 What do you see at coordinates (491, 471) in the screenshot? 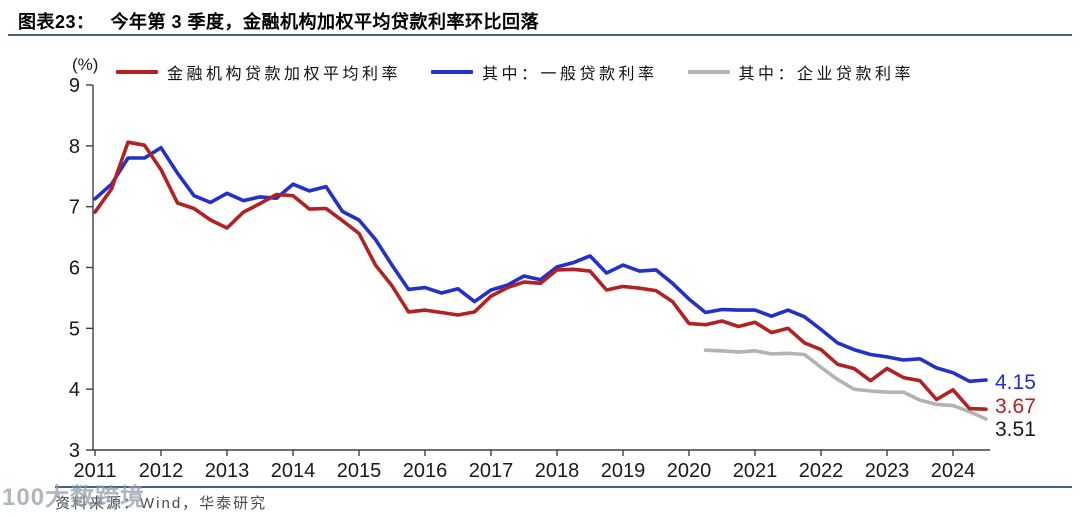
I see `x-tick-label: 2017` at bounding box center [491, 471].